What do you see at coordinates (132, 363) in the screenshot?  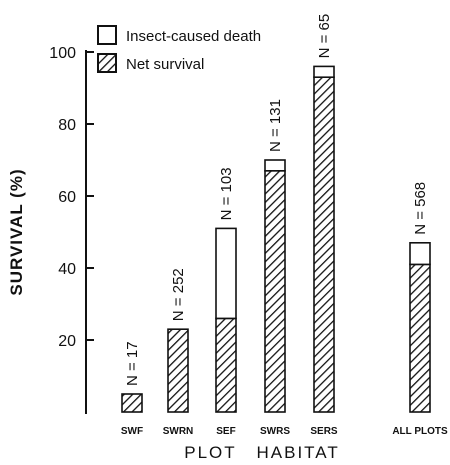 I see `n-label: N = 17` at bounding box center [132, 363].